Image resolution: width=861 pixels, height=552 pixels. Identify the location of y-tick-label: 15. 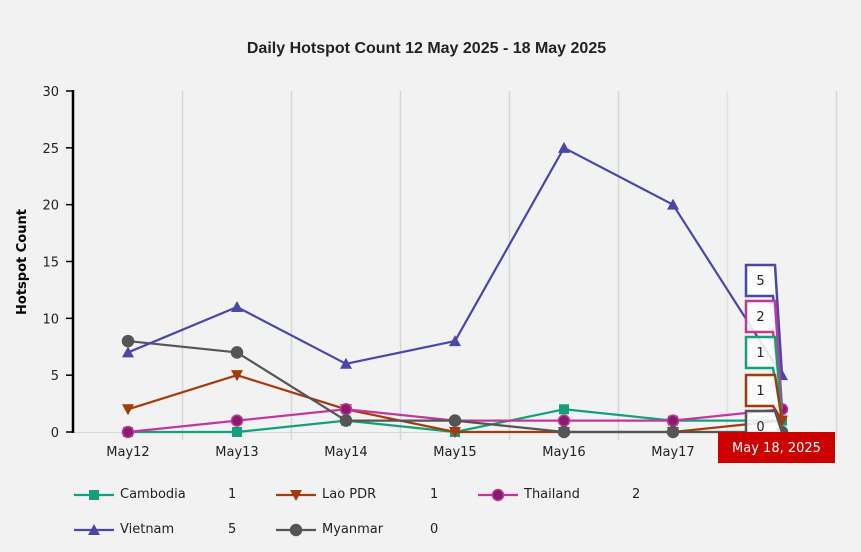
(50, 263).